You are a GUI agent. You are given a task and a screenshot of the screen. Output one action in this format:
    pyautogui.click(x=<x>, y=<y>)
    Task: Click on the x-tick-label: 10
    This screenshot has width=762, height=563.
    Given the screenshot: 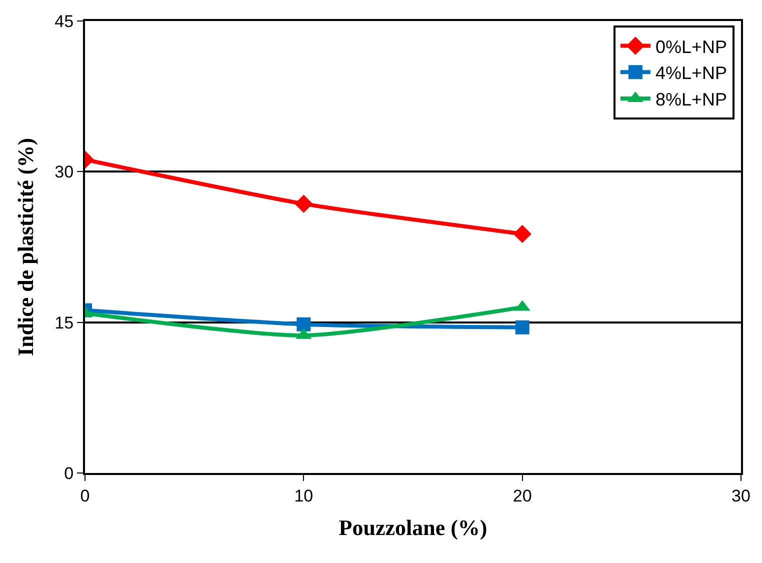 What is the action you would take?
    pyautogui.click(x=304, y=496)
    